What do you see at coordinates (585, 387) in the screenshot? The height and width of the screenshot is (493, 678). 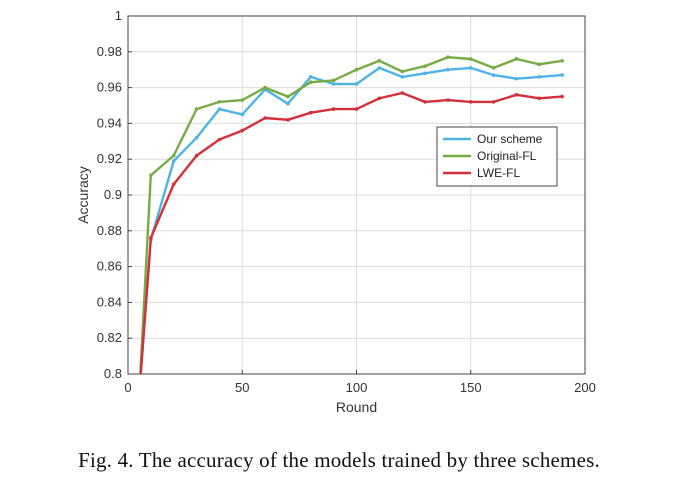 I see `x-tick-label: 200` at bounding box center [585, 387].